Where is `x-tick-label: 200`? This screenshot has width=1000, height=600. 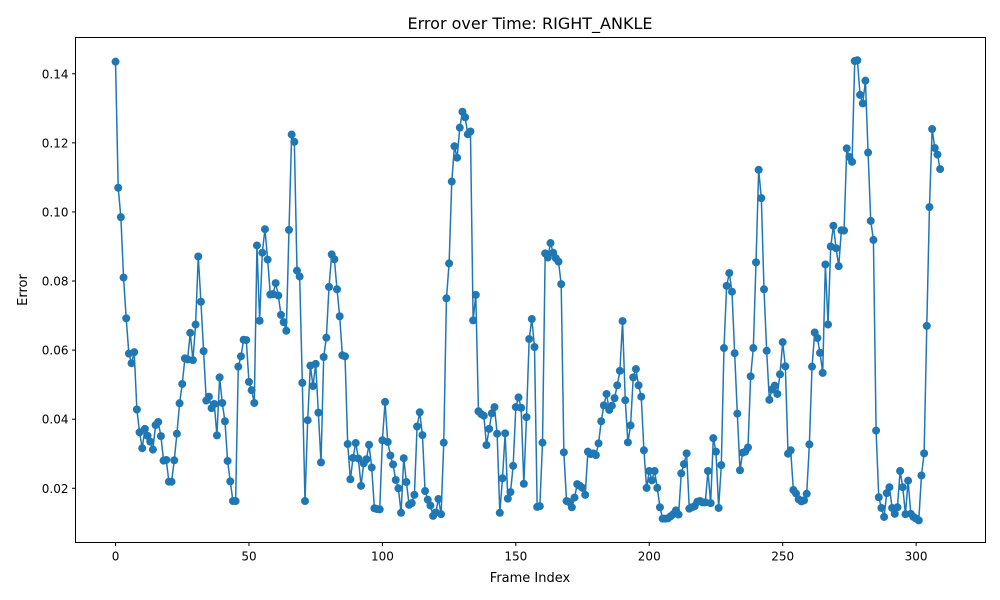 x-tick-label: 200 is located at coordinates (649, 557).